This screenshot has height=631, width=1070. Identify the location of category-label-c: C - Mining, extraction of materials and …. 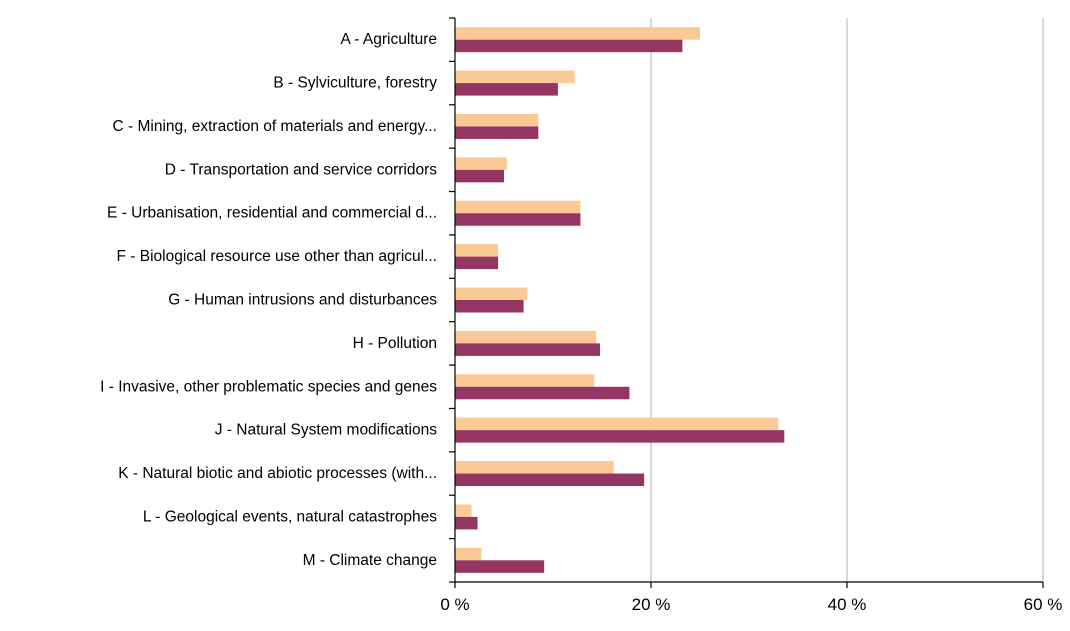
(275, 126).